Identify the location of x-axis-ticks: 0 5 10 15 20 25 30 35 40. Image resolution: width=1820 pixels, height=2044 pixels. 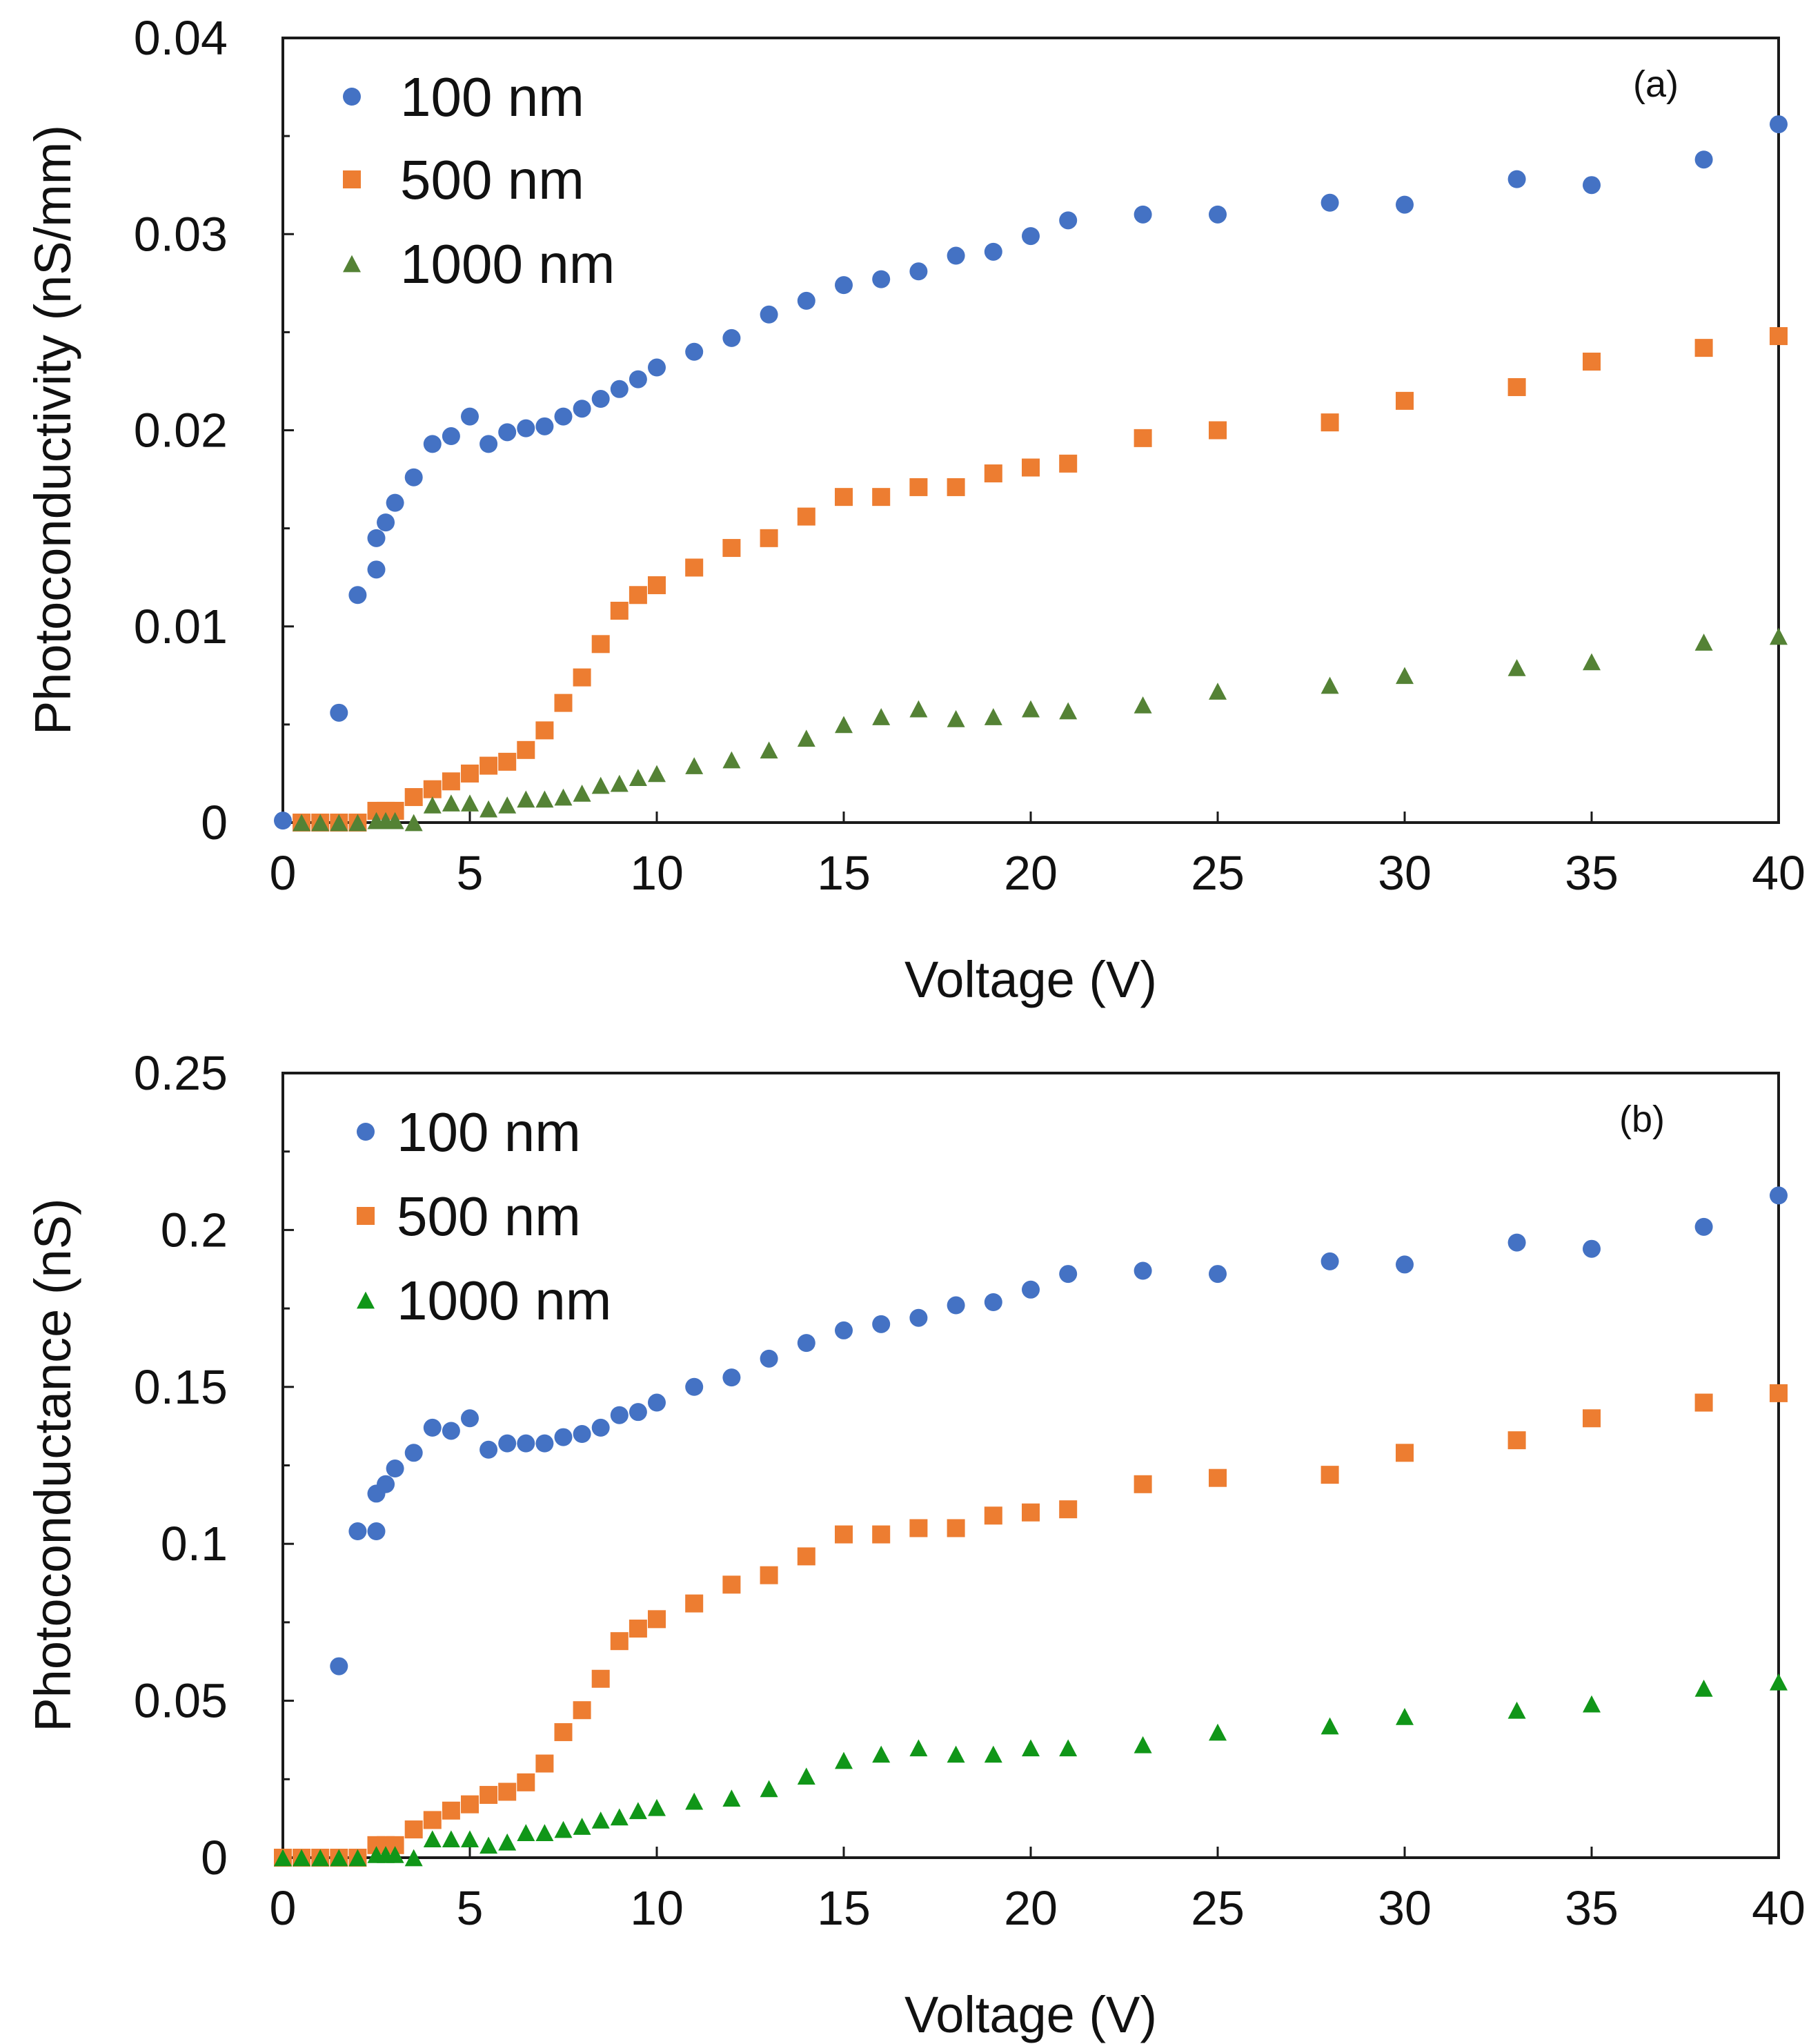
(1038, 1891).